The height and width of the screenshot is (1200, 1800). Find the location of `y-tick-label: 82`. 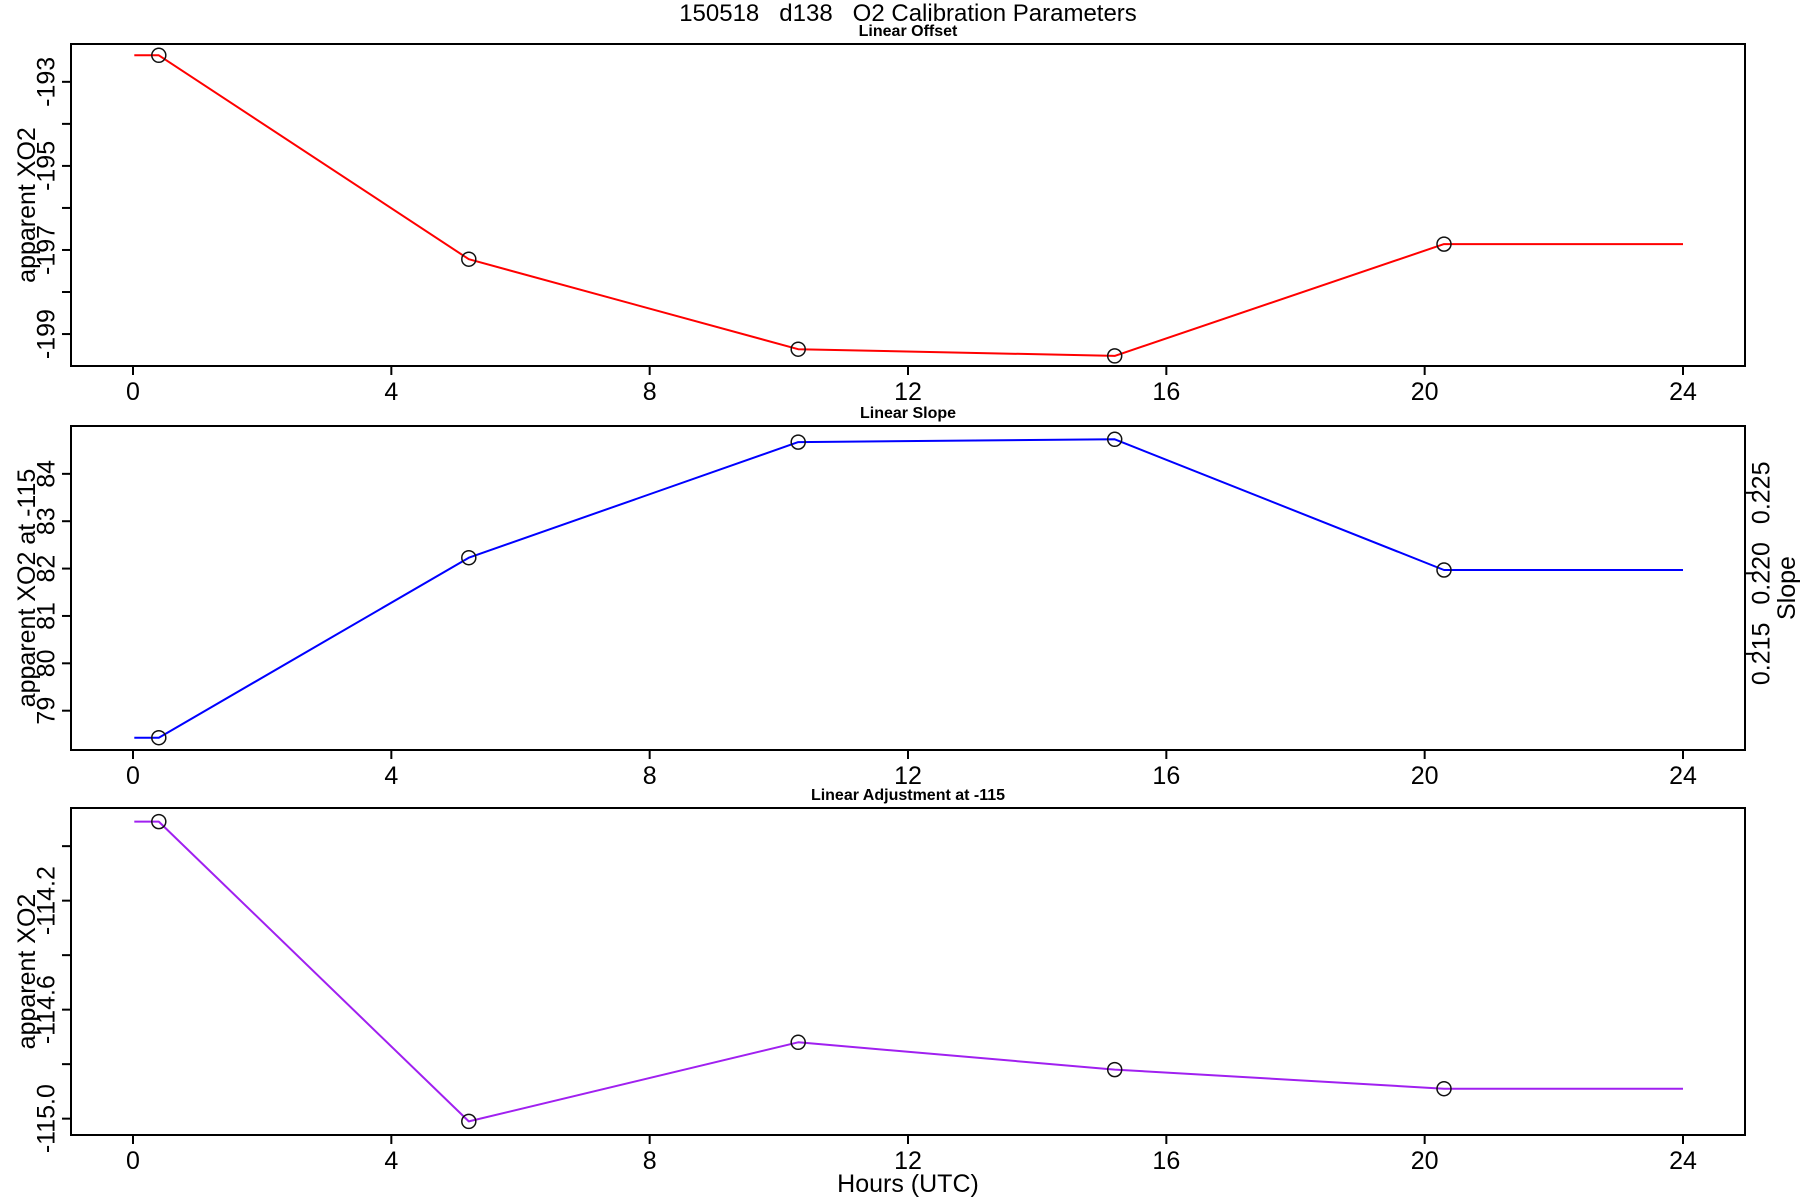

y-tick-label: 82 is located at coordinates (47, 569).